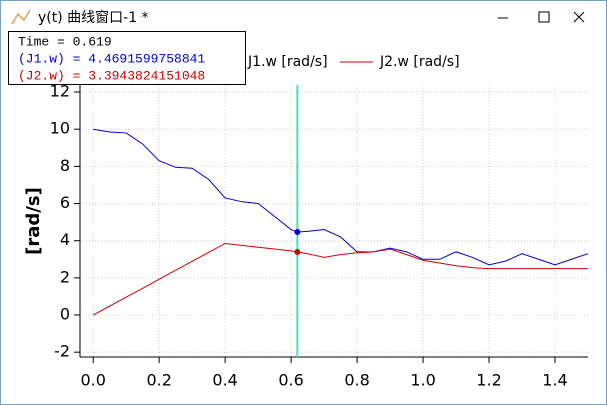  Describe the element at coordinates (111, 75) in the screenshot. I see `readout-value: (J2.w) = 3.3943824151048` at that location.